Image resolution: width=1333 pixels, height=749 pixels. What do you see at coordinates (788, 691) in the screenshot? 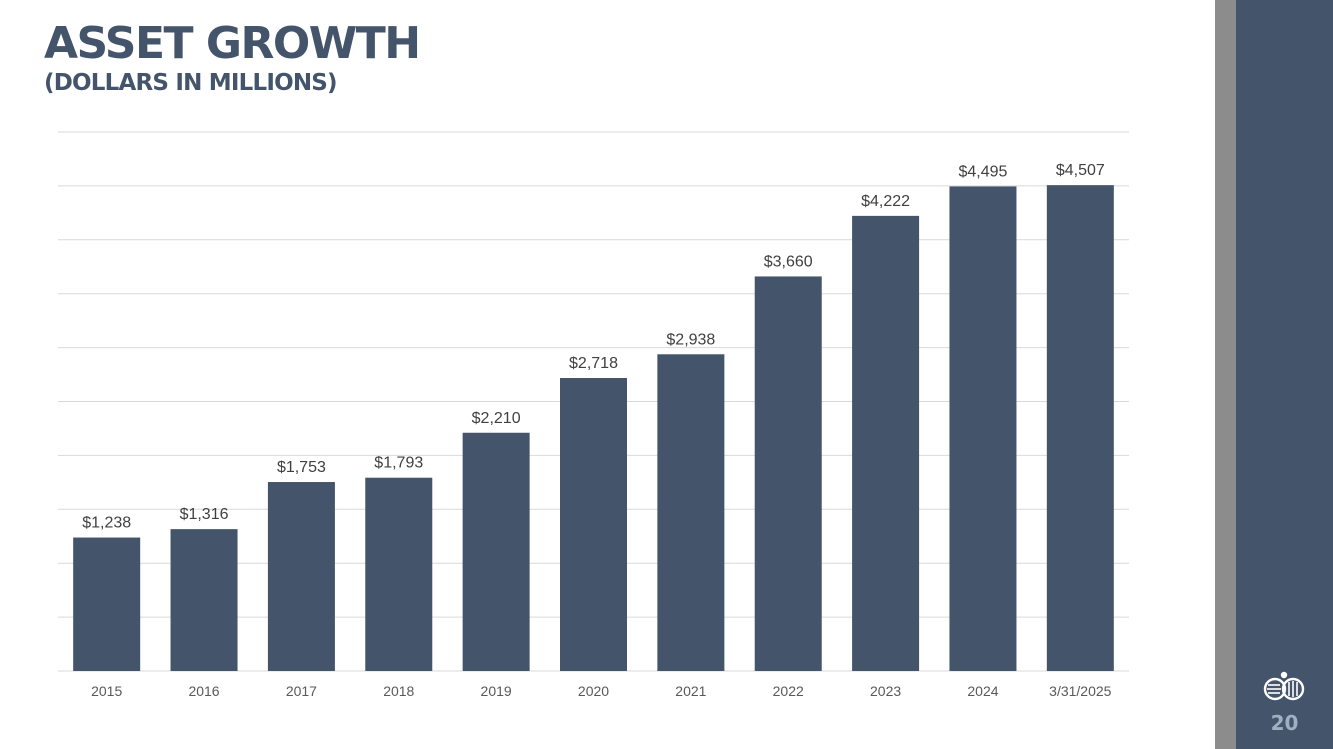
I see `x-tick-label: 2022` at bounding box center [788, 691].